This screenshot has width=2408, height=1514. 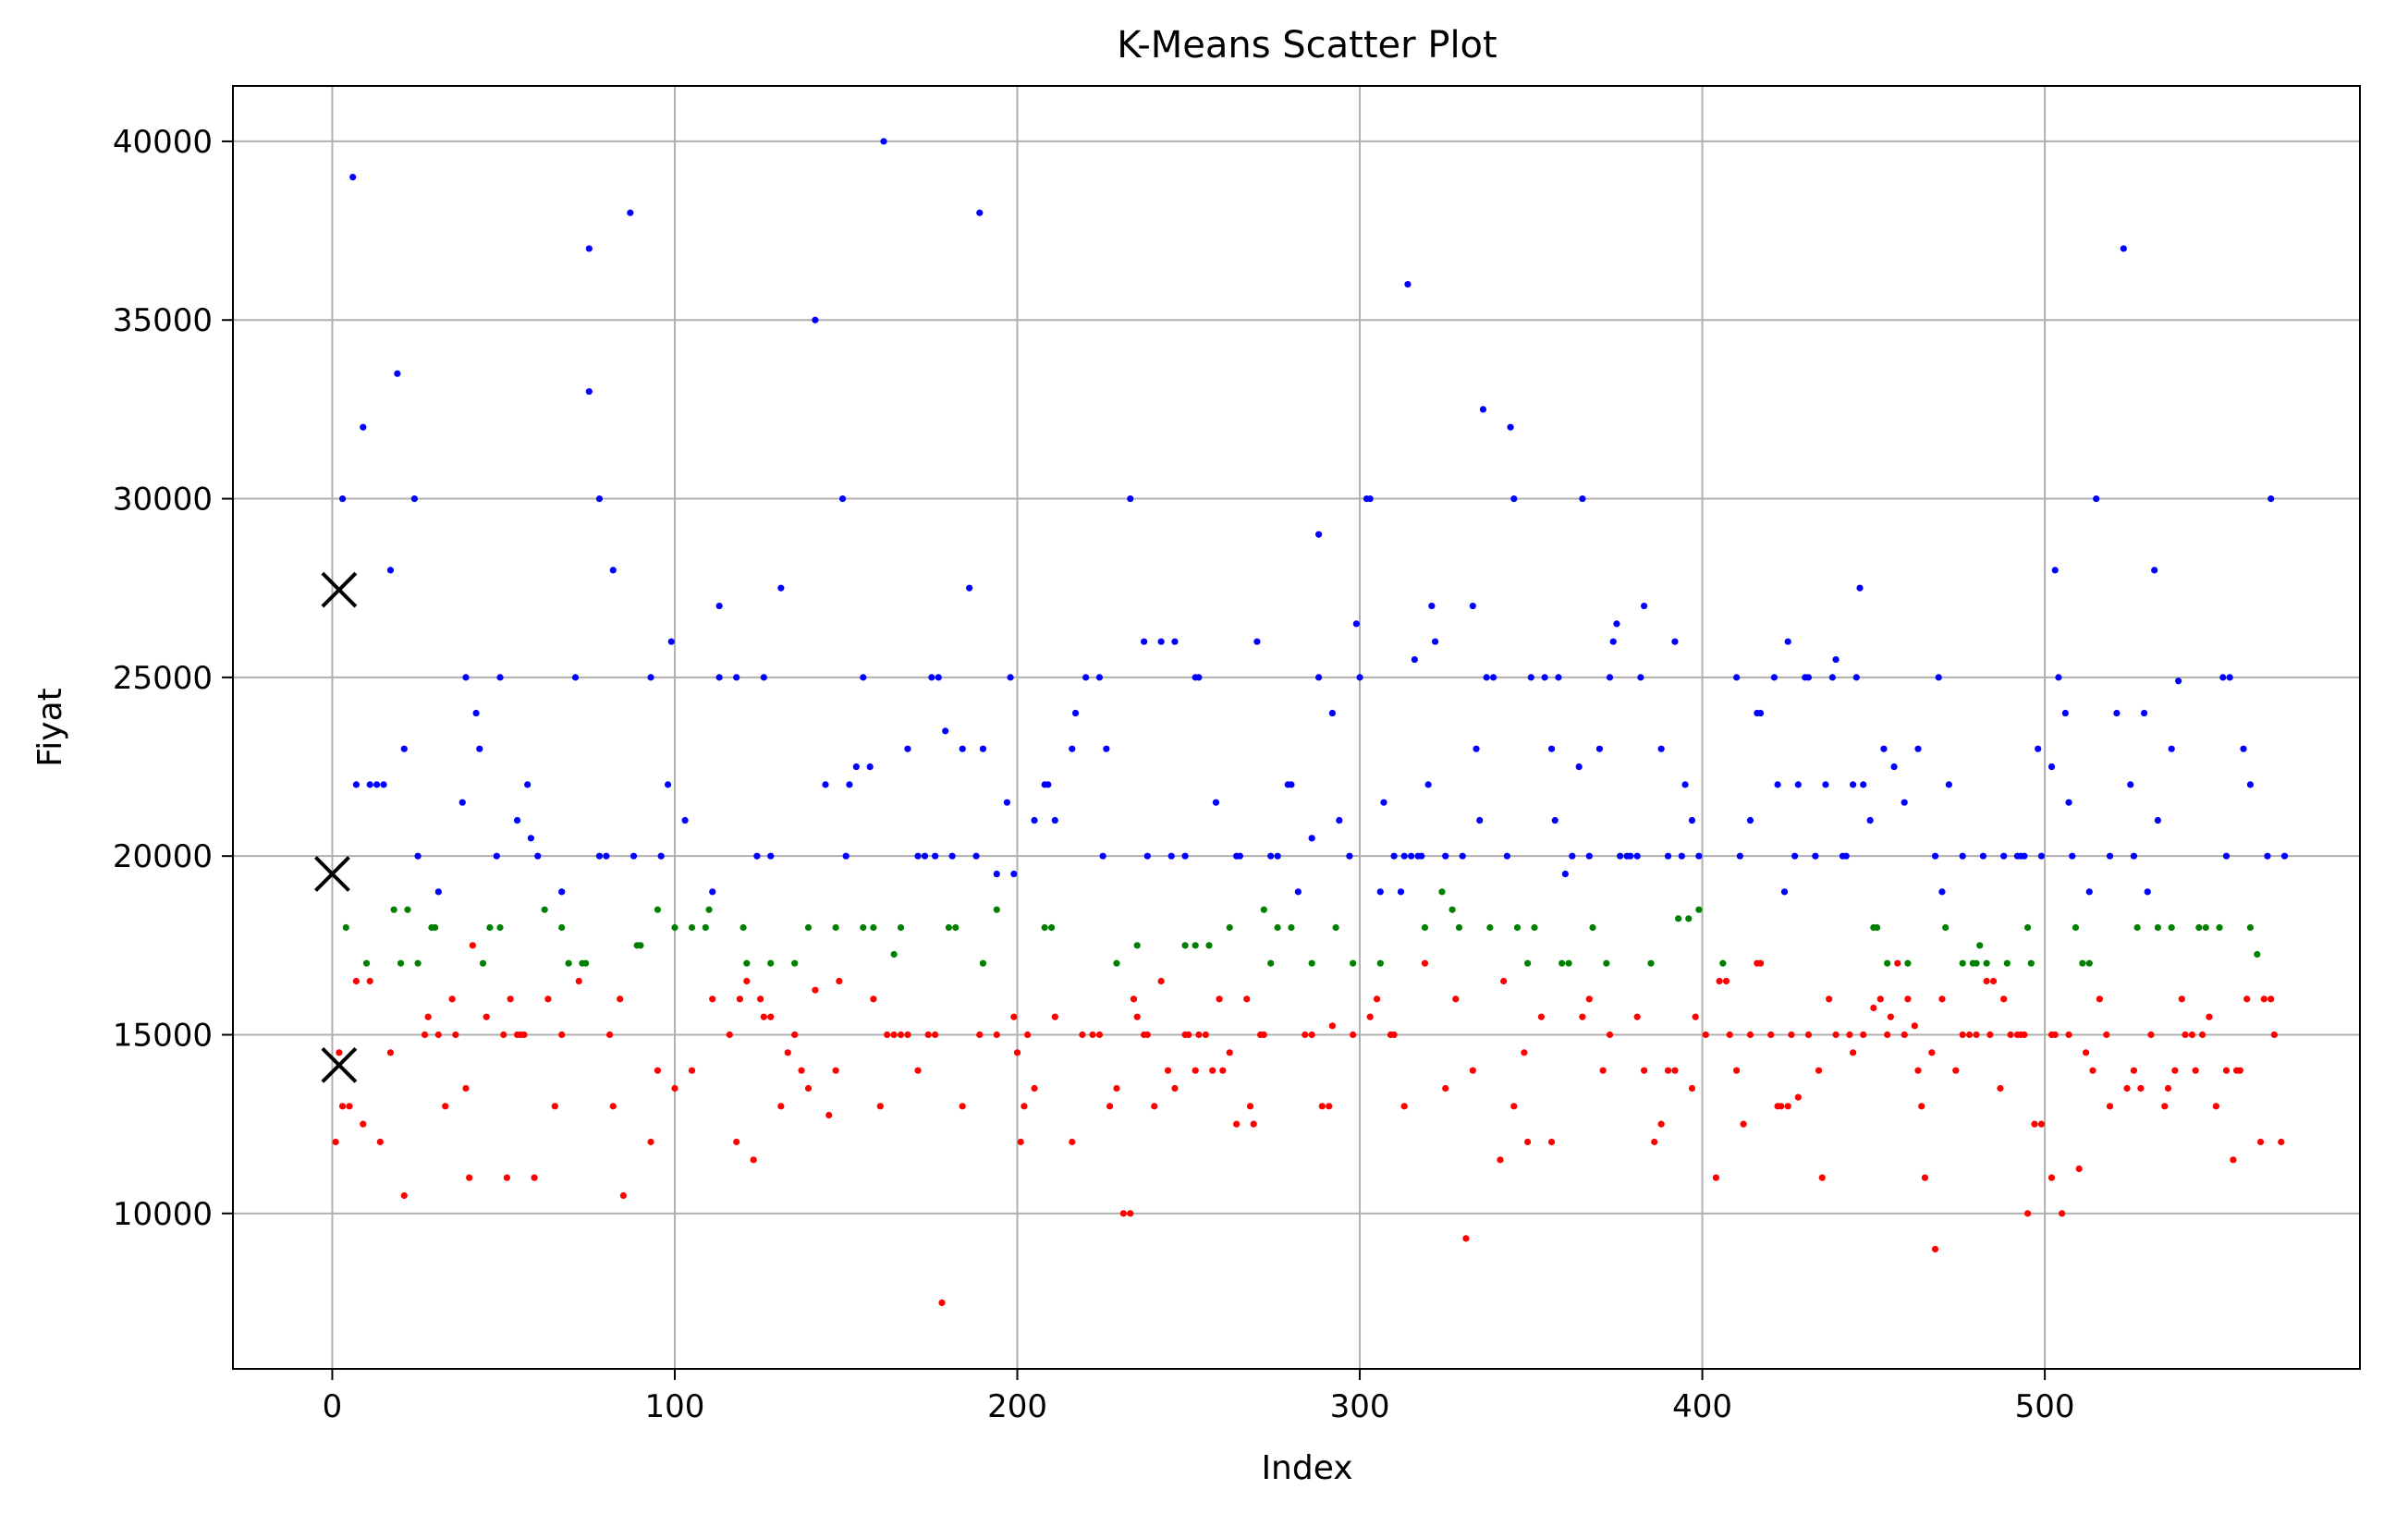 I want to click on x-axis-ticks: 0 100 200 300 400 500, so click(x=1199, y=1397).